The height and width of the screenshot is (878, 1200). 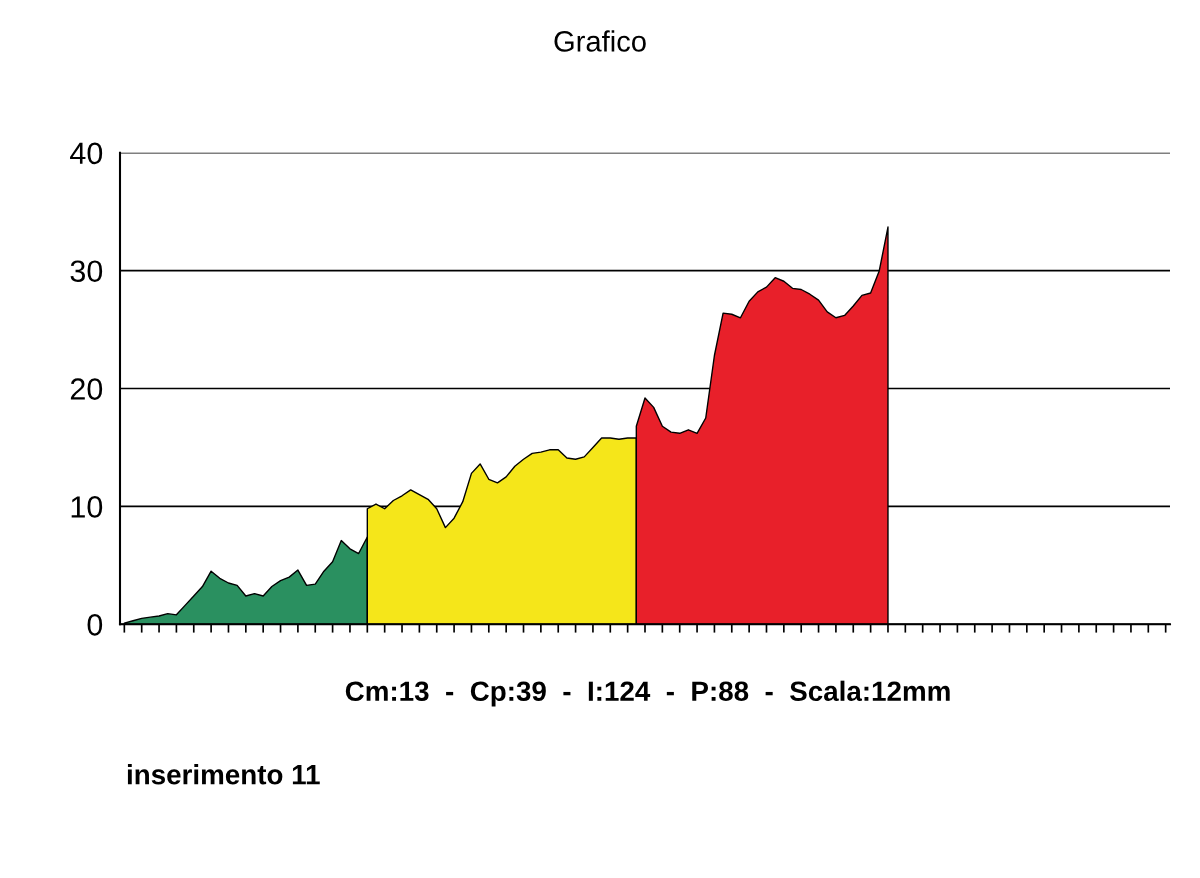 I want to click on y-tick-label: 30, so click(x=86, y=271).